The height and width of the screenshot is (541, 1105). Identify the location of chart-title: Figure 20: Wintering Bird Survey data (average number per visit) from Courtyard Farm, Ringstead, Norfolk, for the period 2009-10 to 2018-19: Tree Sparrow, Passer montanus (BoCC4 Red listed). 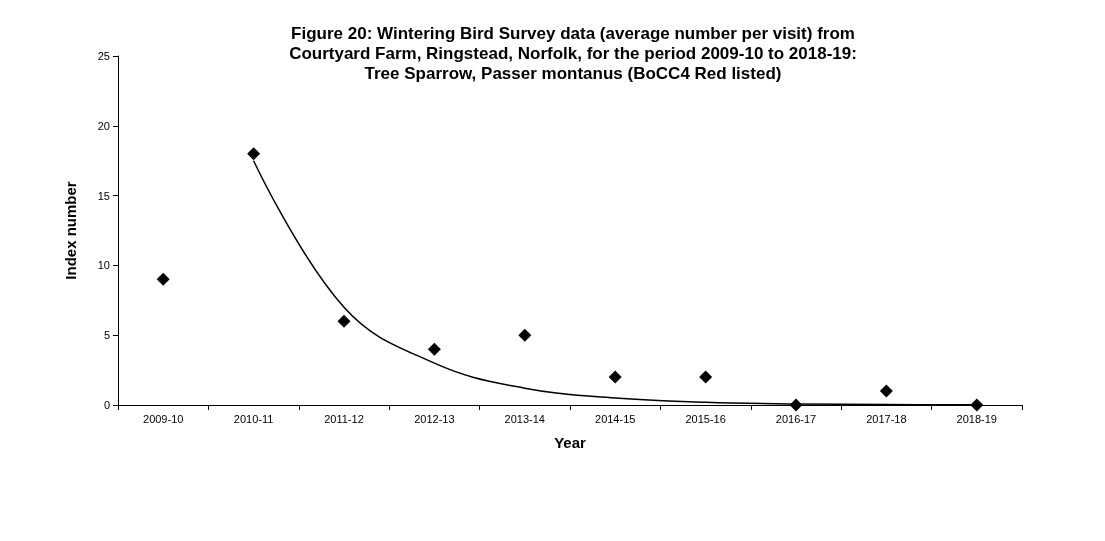
(573, 53).